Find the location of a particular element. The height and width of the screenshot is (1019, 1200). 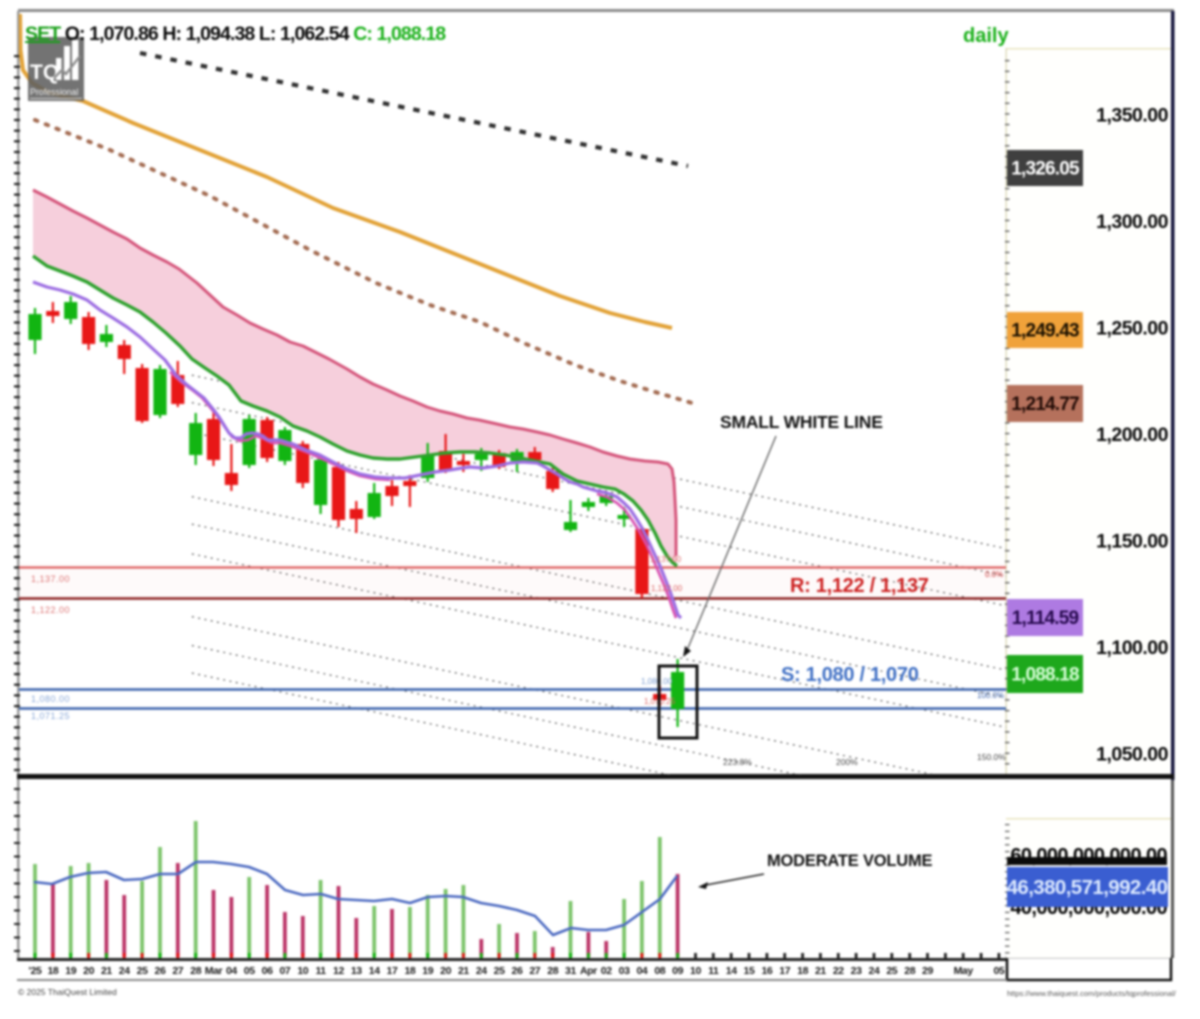

svg-text: 08 is located at coordinates (659, 971).